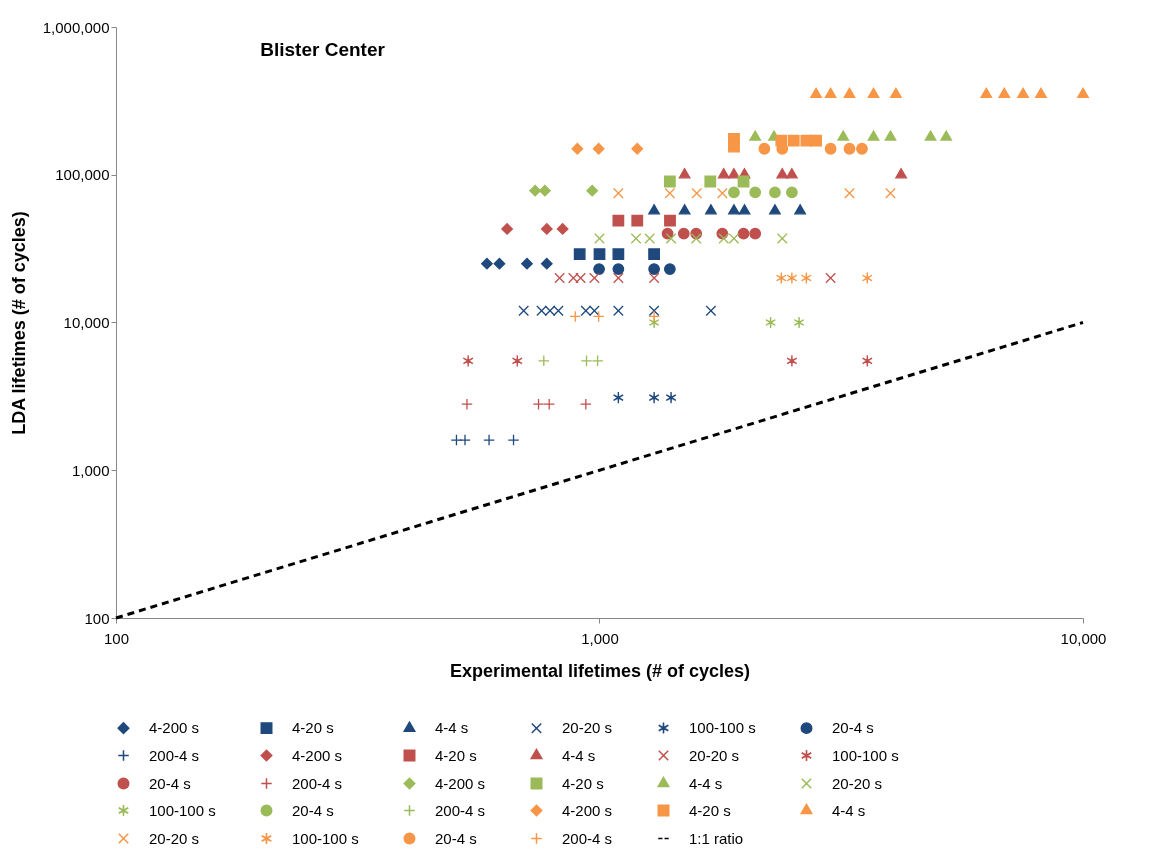  I want to click on y-tick-label: 1,000, so click(90, 470).